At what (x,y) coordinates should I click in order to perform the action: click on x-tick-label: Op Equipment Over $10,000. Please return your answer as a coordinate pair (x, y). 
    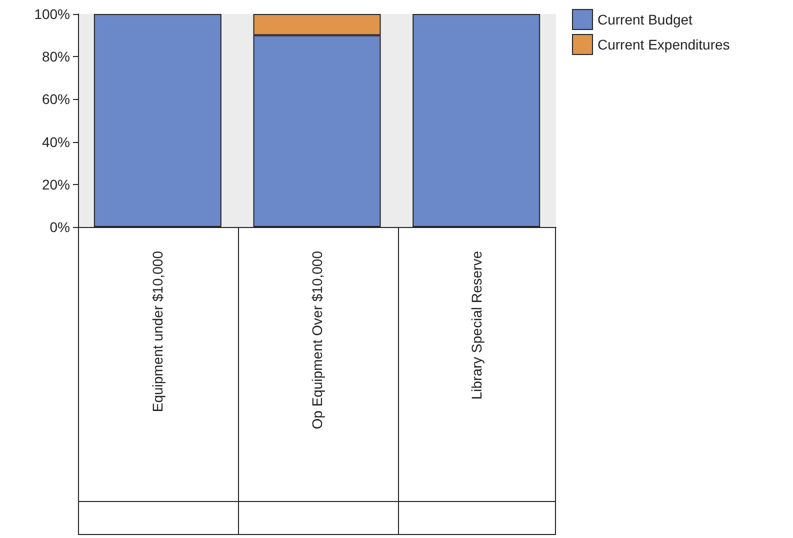
    Looking at the image, I should click on (317, 340).